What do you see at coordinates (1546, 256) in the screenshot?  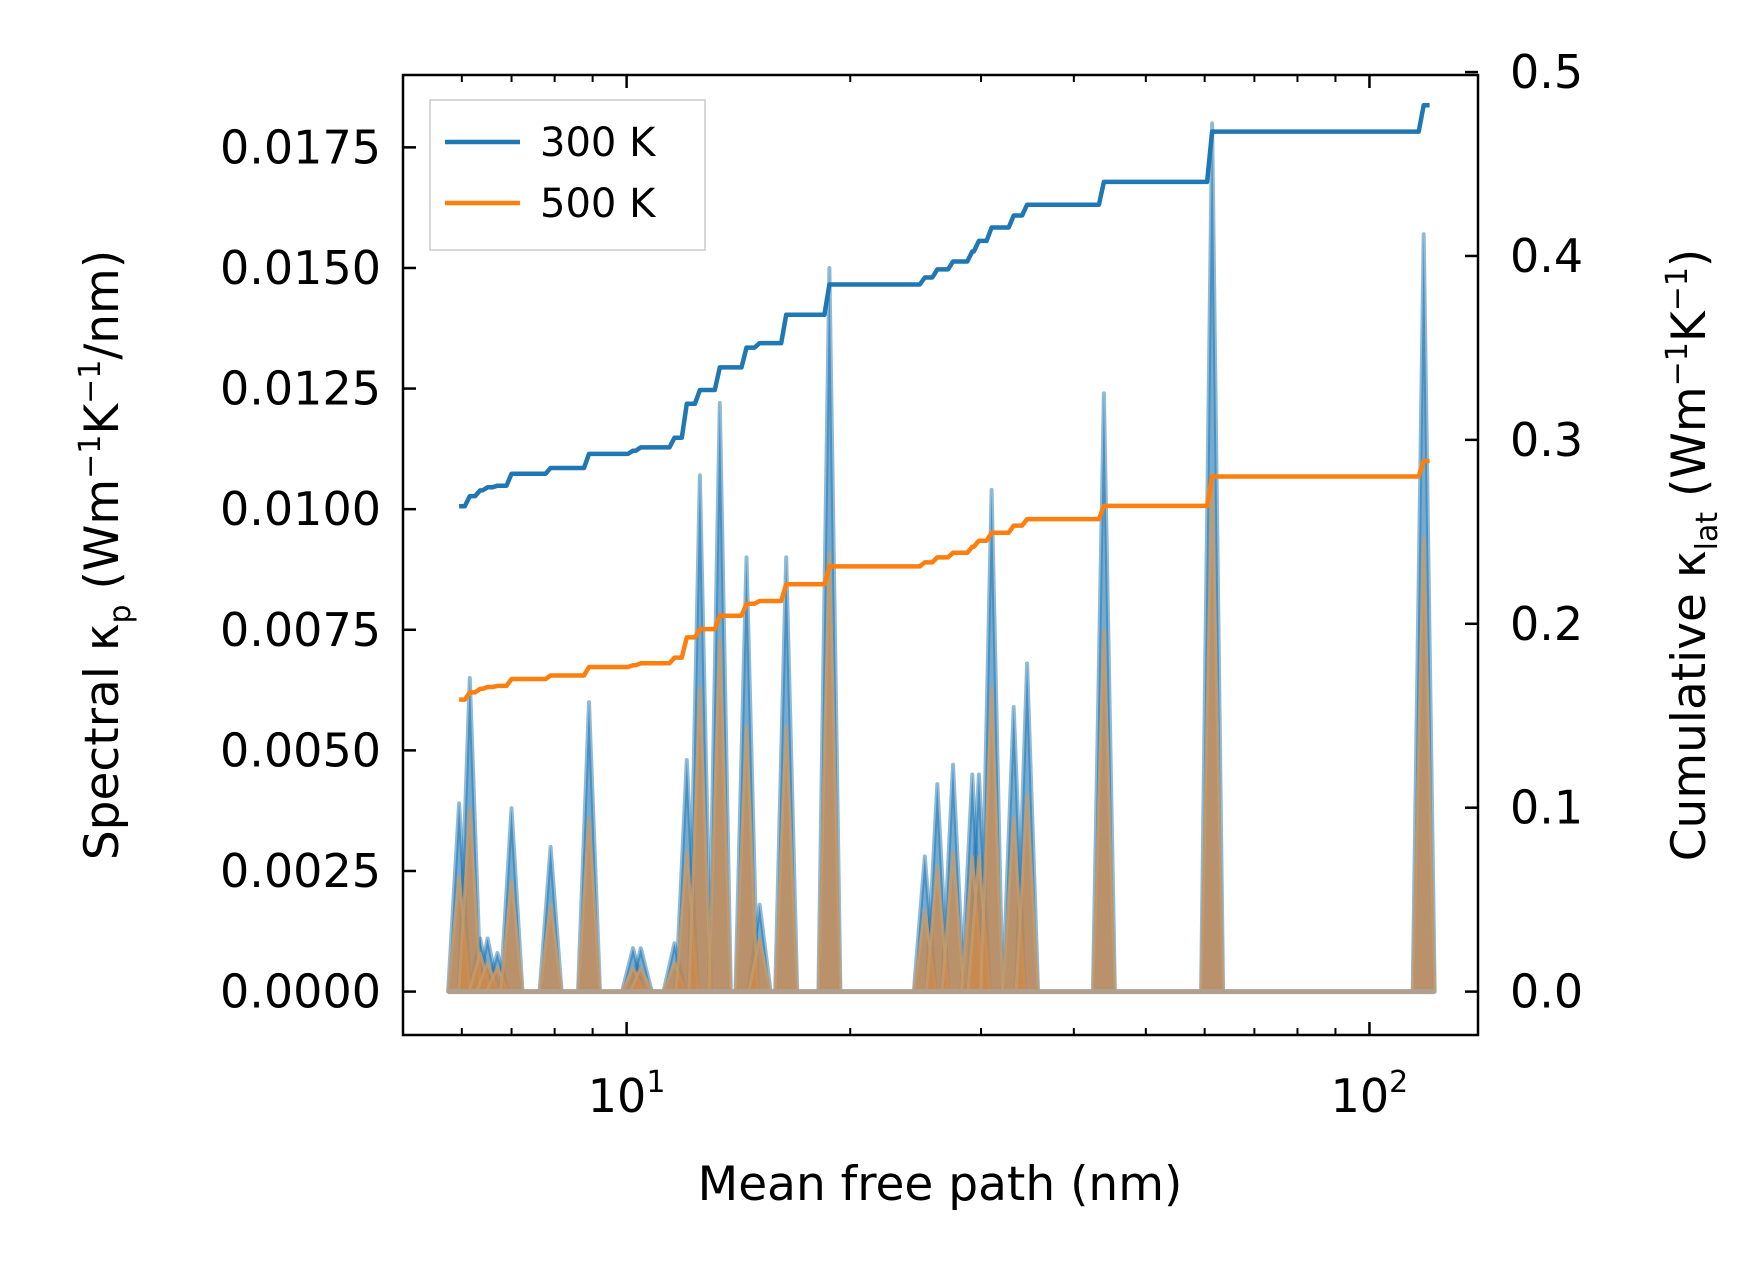 I see `y-right-tick-label-4: 0.4` at bounding box center [1546, 256].